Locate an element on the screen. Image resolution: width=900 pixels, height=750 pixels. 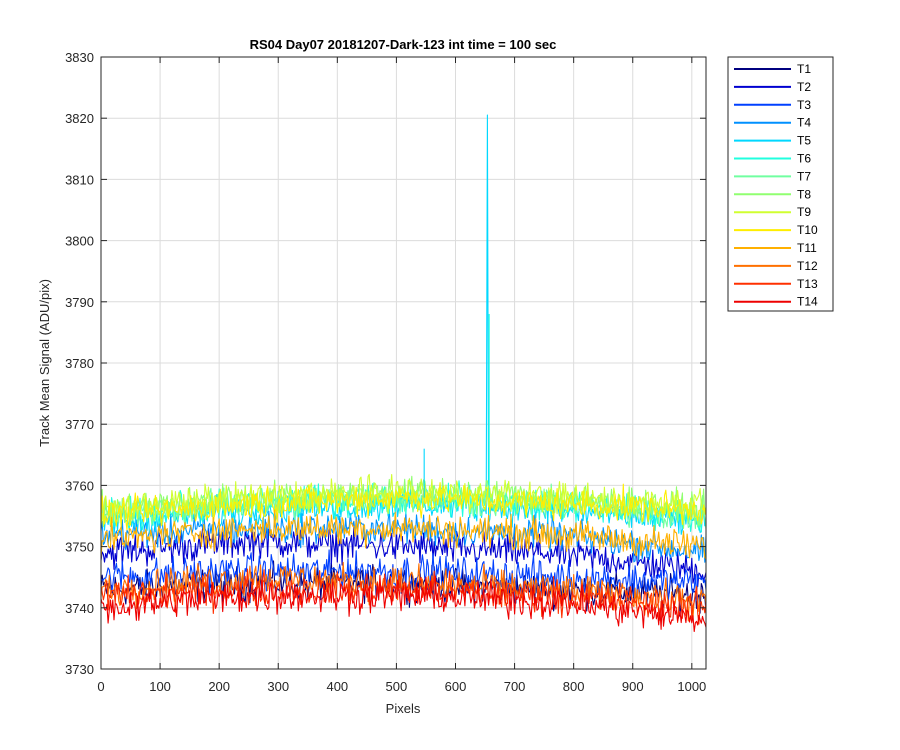
series-line-t9 is located at coordinates (403, 500).